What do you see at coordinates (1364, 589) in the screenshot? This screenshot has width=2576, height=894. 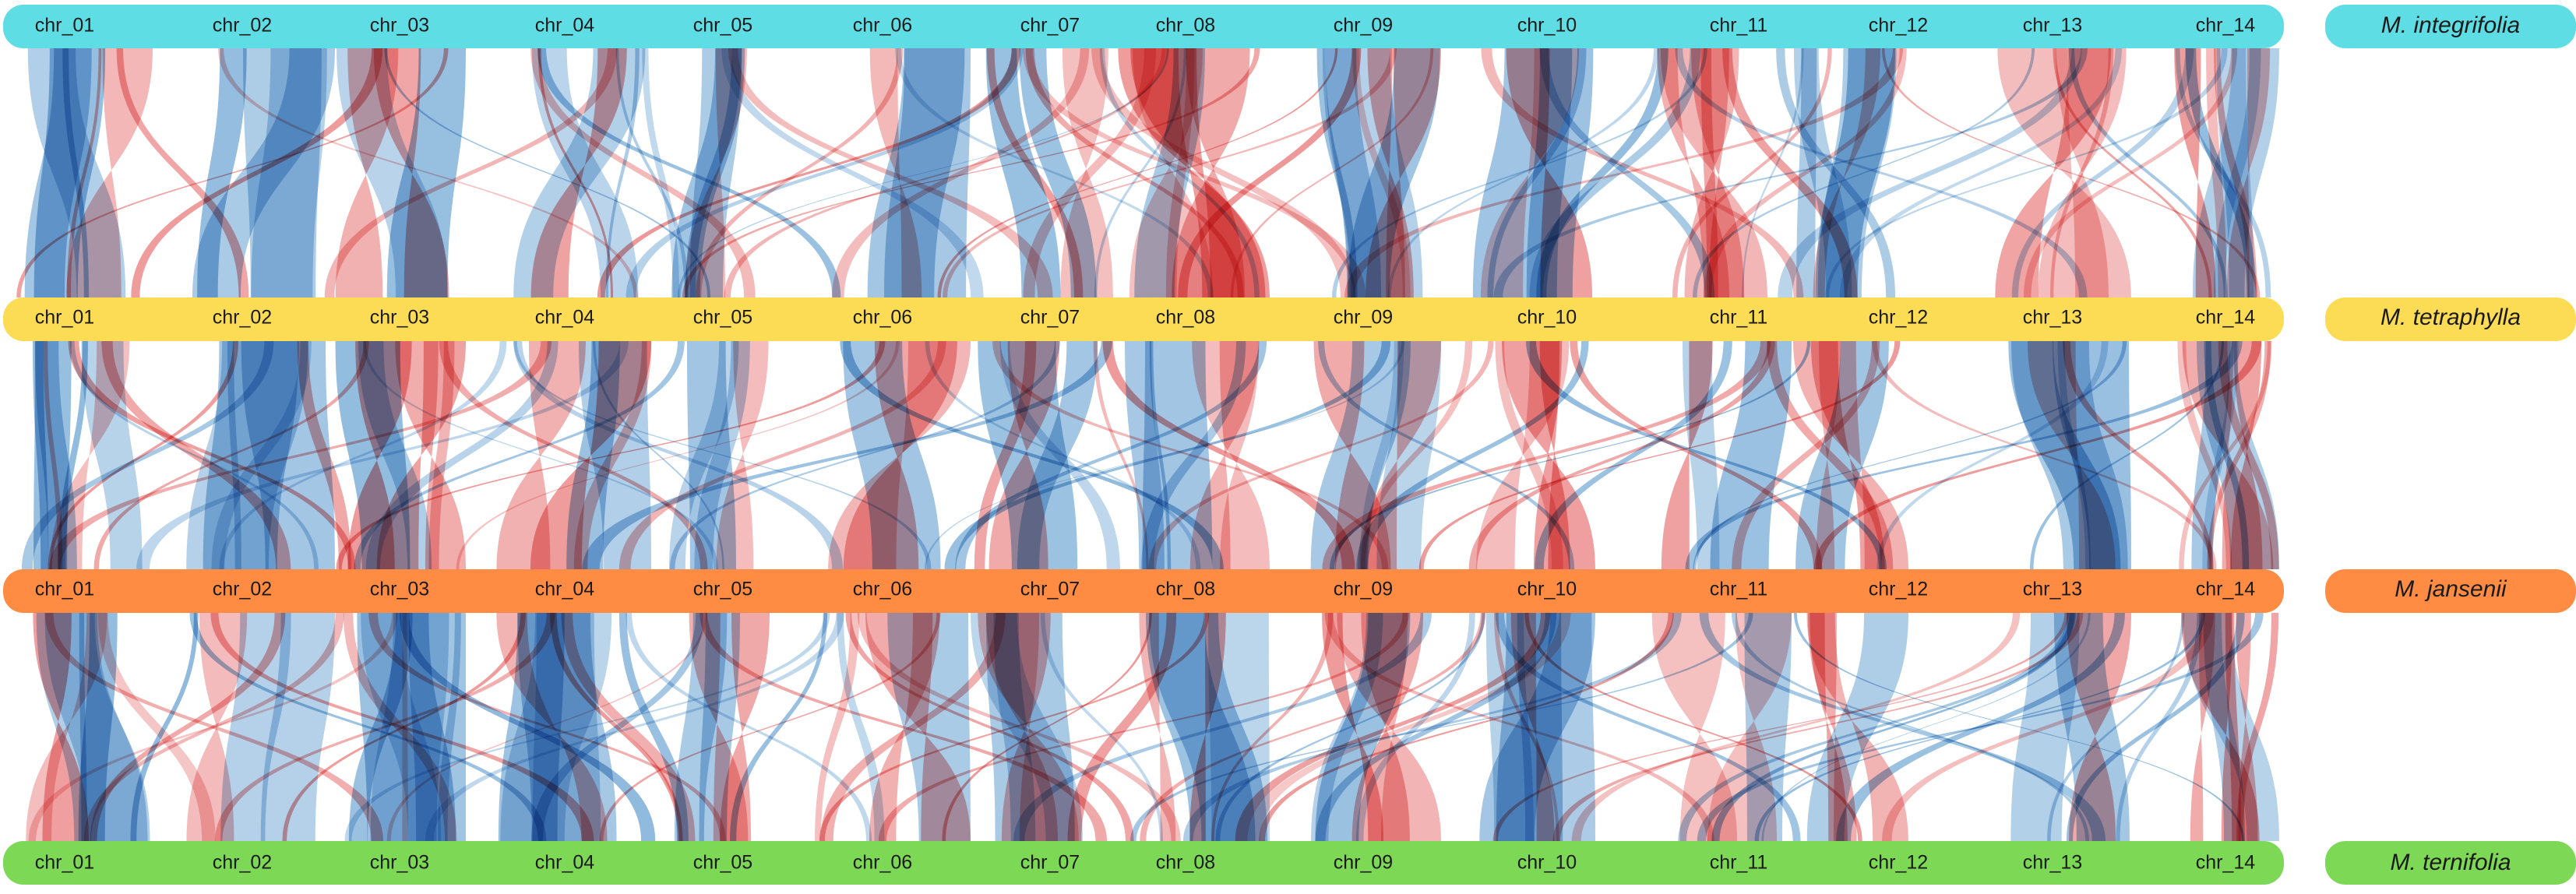 I see `chromosome-label: chr_09` at bounding box center [1364, 589].